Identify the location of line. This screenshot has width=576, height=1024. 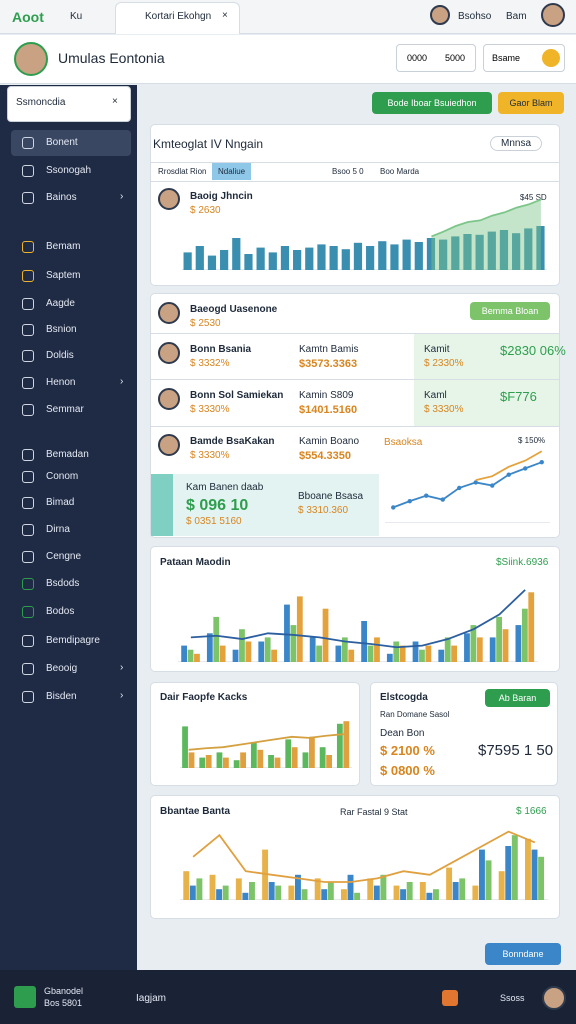
(266, 742).